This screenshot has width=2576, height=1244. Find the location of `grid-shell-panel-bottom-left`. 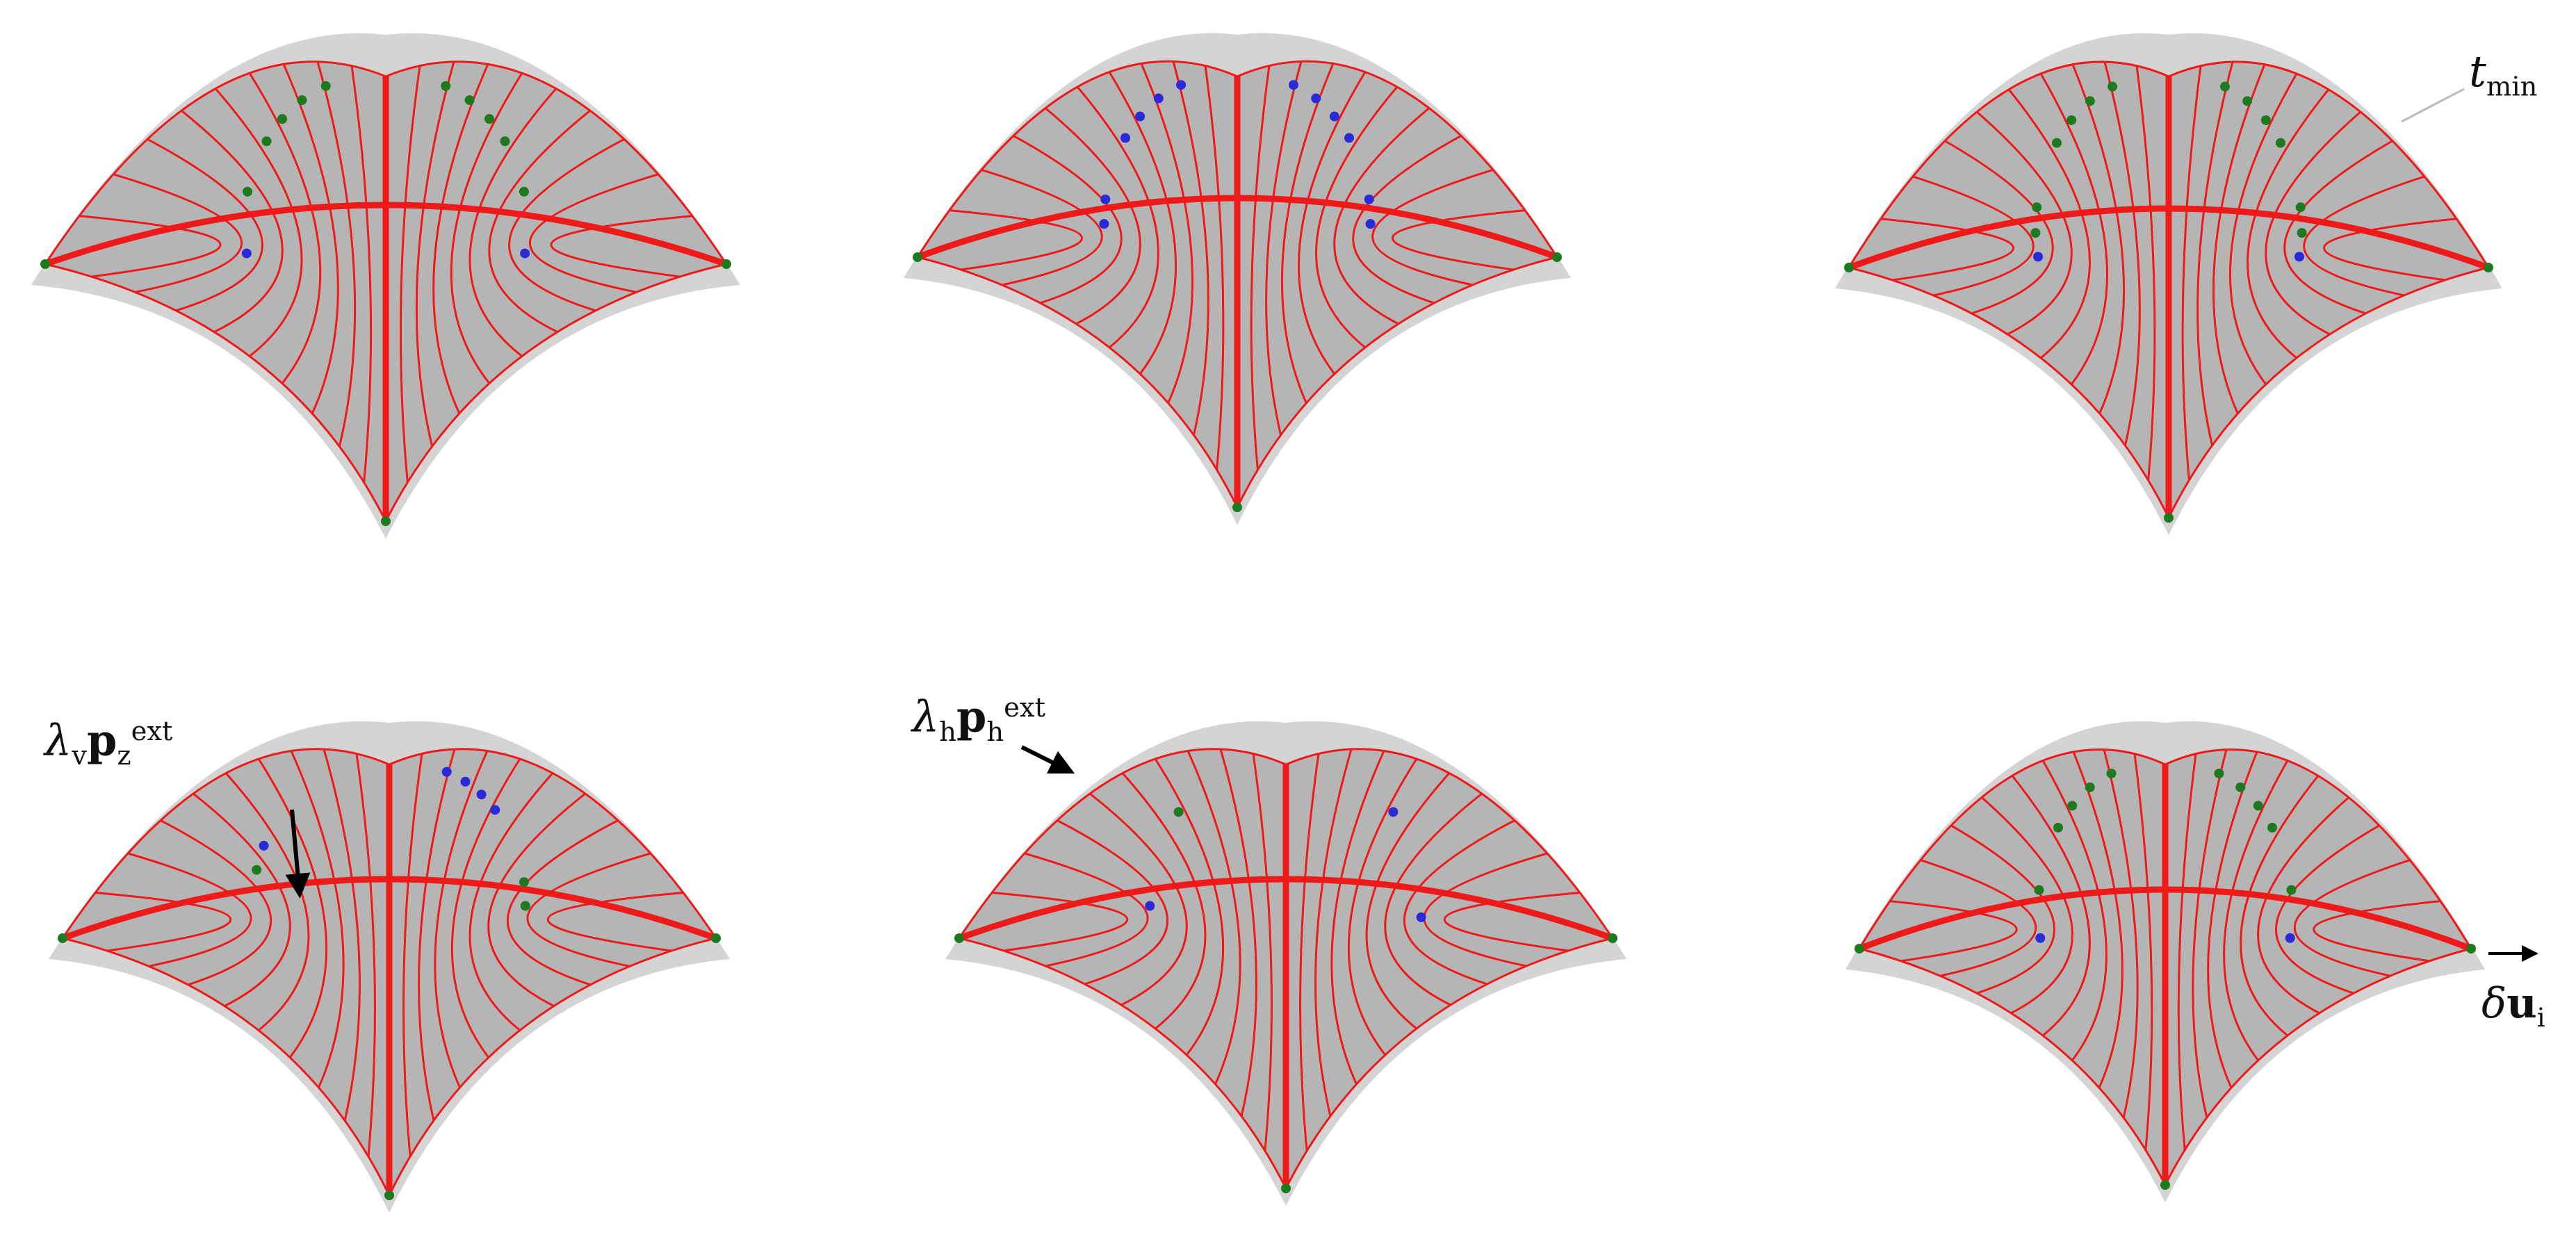

grid-shell-panel-bottom-left is located at coordinates (389, 967).